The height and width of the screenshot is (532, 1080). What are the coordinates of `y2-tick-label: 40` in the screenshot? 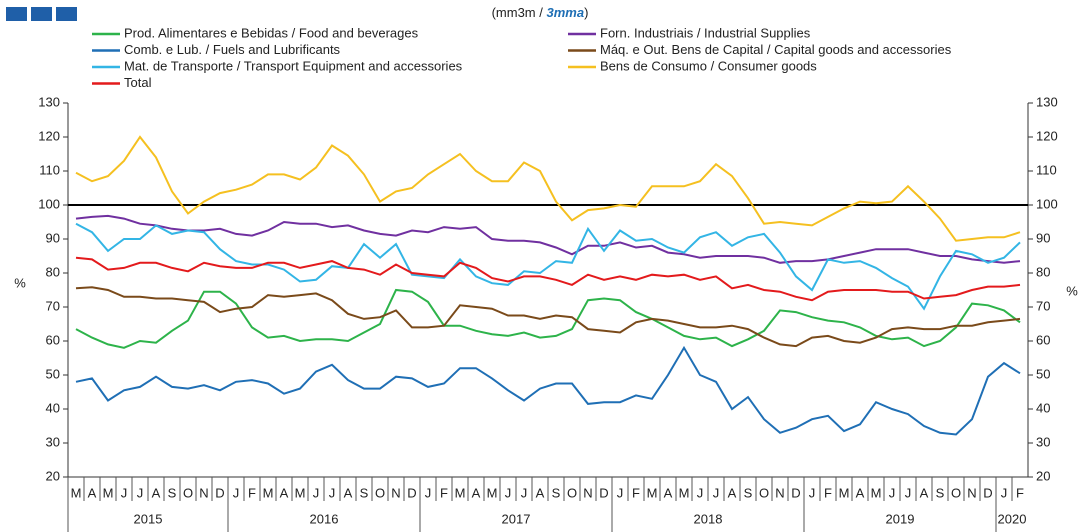 It's located at (1043, 407).